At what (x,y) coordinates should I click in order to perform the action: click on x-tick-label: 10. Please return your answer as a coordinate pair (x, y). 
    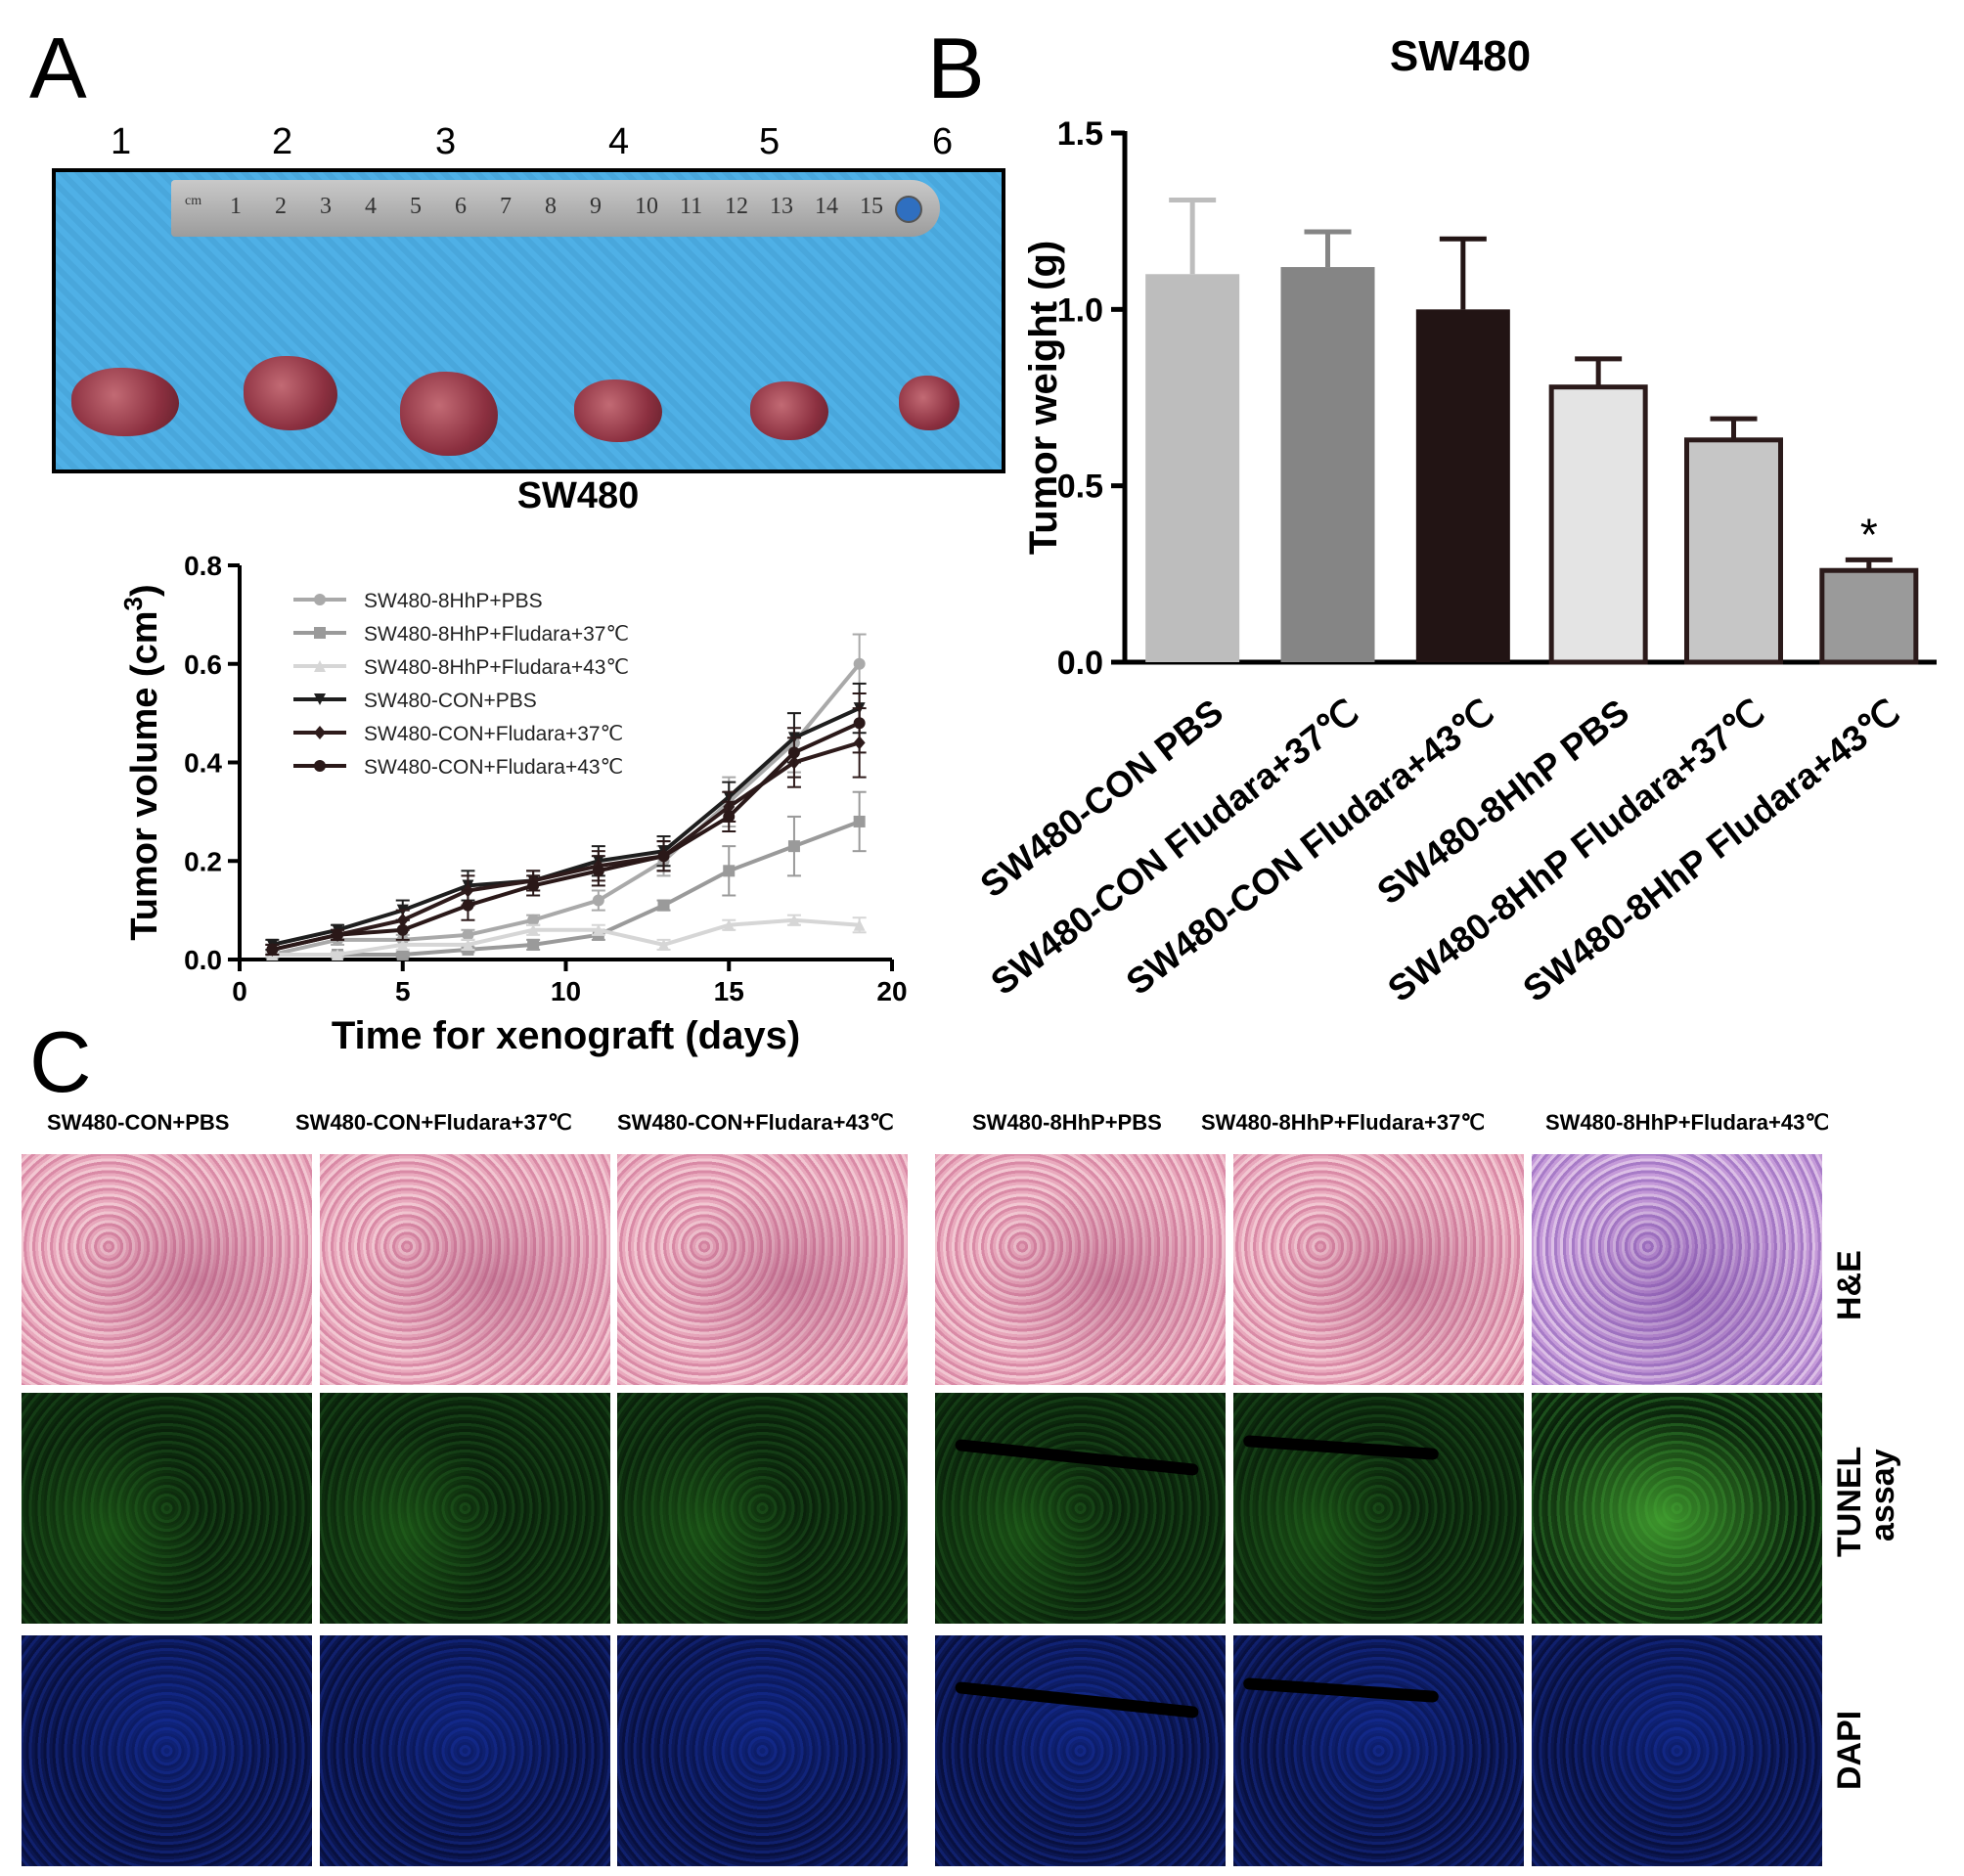
    Looking at the image, I should click on (566, 991).